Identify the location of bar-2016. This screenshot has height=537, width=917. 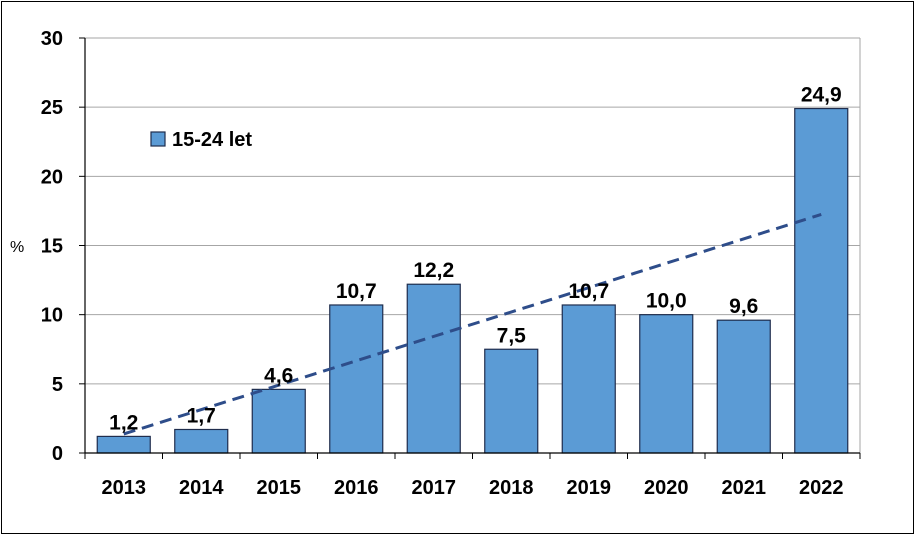
(356, 379).